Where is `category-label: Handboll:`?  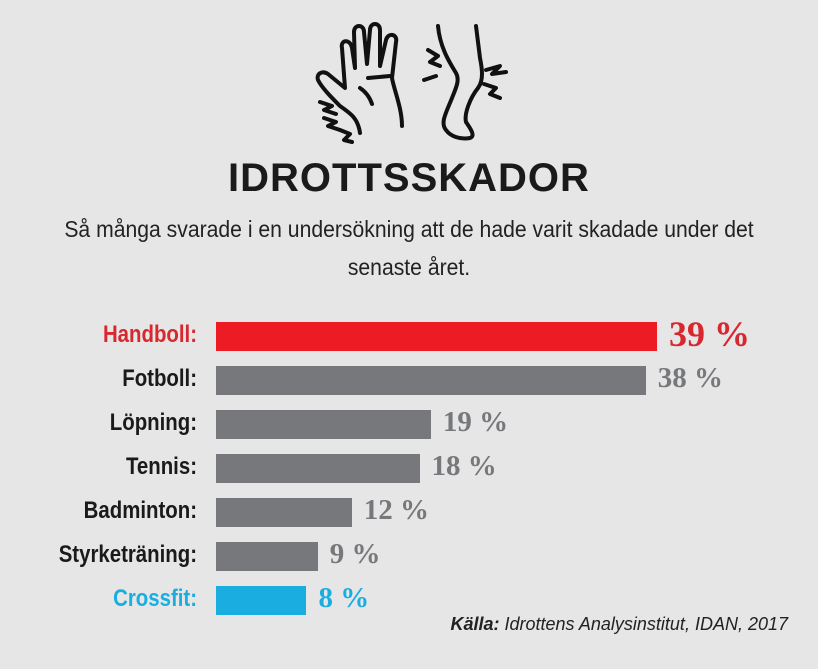 category-label: Handboll: is located at coordinates (149, 334).